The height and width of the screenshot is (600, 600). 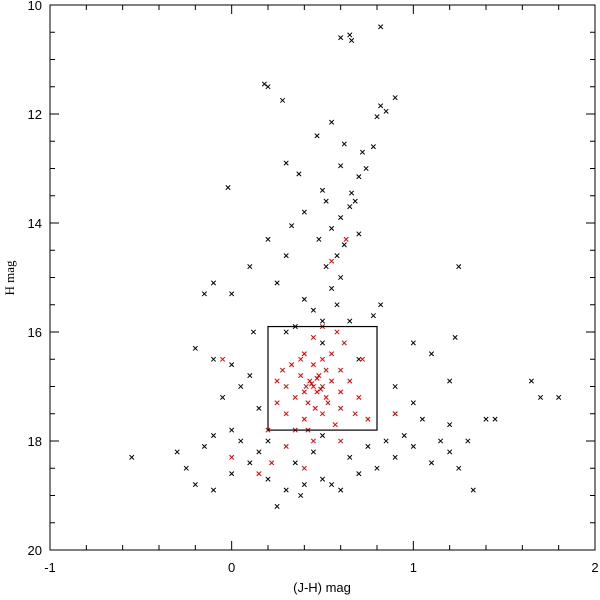 I want to click on y-tick-label: 10, so click(x=35, y=6).